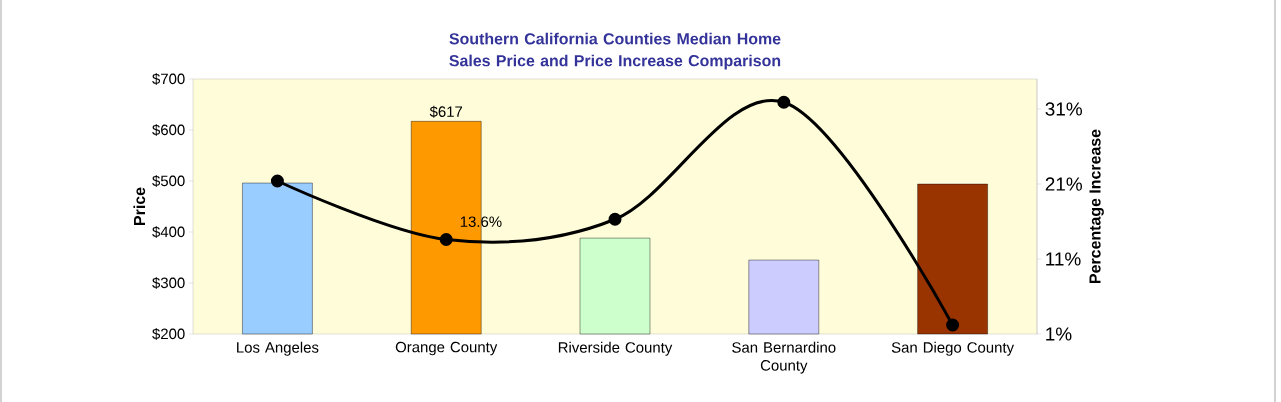  I want to click on x-tick-label: Orange County, so click(446, 348).